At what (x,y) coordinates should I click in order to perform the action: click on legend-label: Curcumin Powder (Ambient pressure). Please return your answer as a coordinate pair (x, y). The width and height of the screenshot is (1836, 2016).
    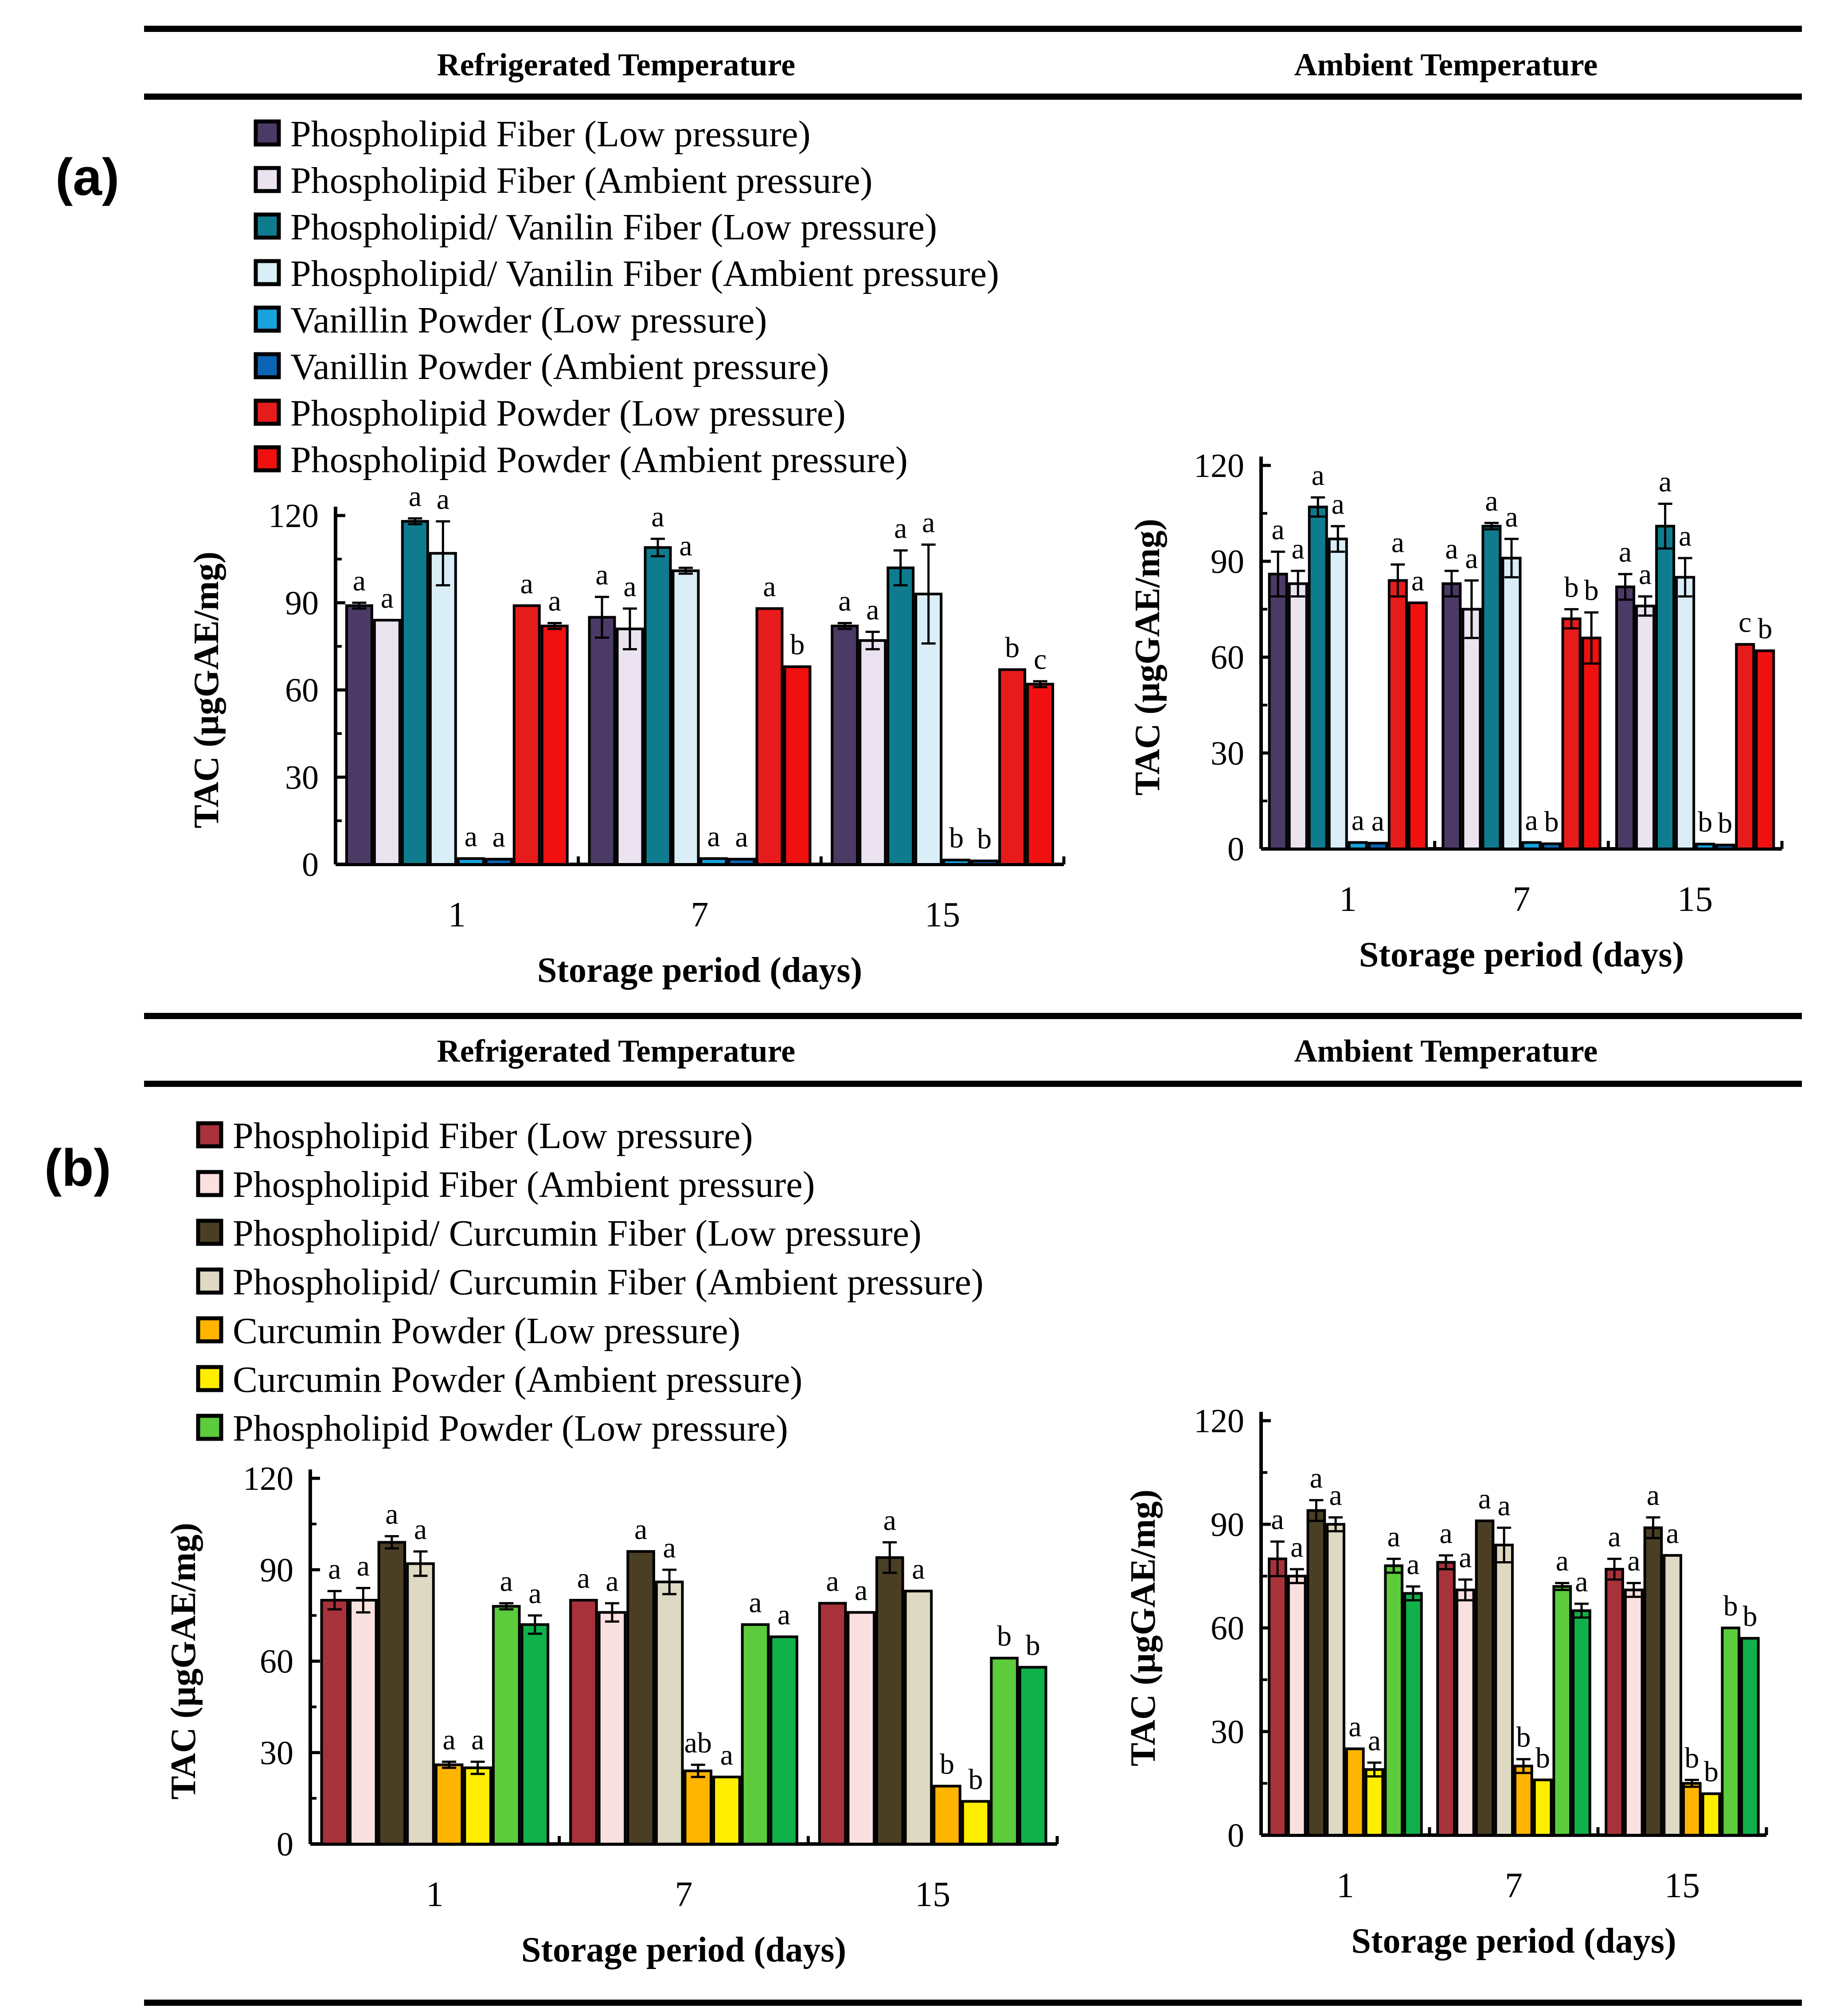
    Looking at the image, I should click on (517, 1379).